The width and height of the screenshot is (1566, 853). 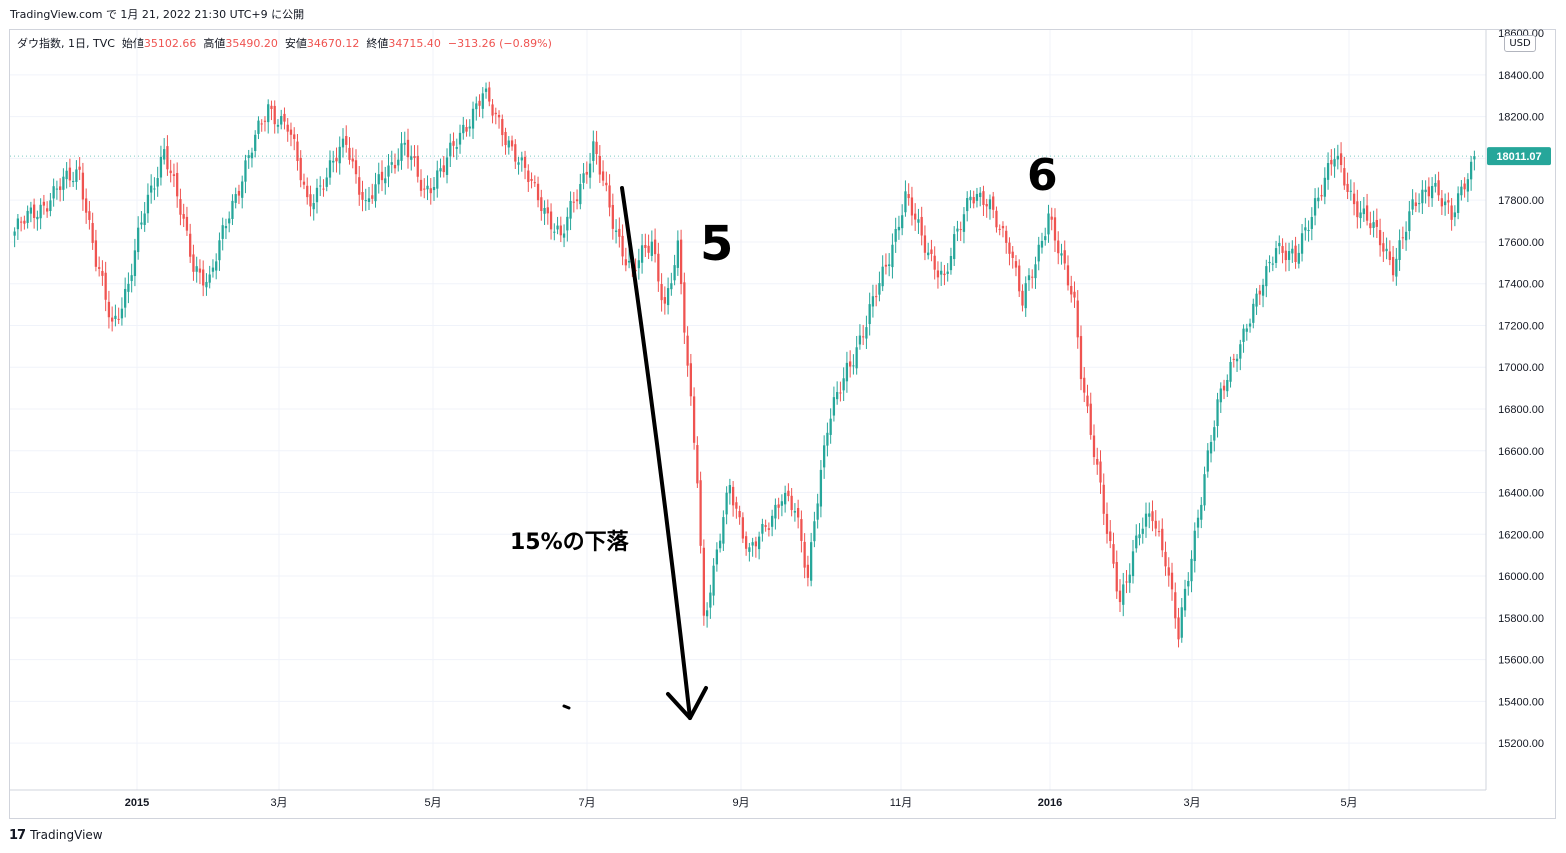 I want to click on arrow-shaft, so click(x=656, y=453).